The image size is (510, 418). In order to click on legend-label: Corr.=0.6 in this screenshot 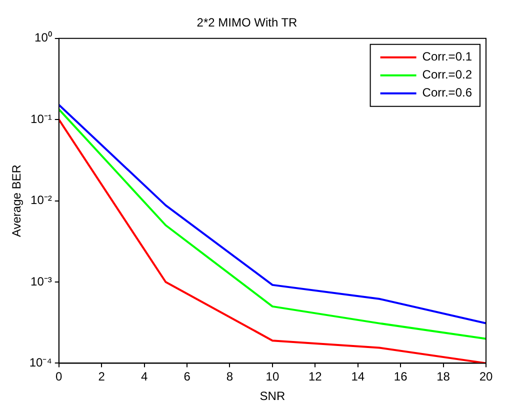, I will do `click(447, 93)`.